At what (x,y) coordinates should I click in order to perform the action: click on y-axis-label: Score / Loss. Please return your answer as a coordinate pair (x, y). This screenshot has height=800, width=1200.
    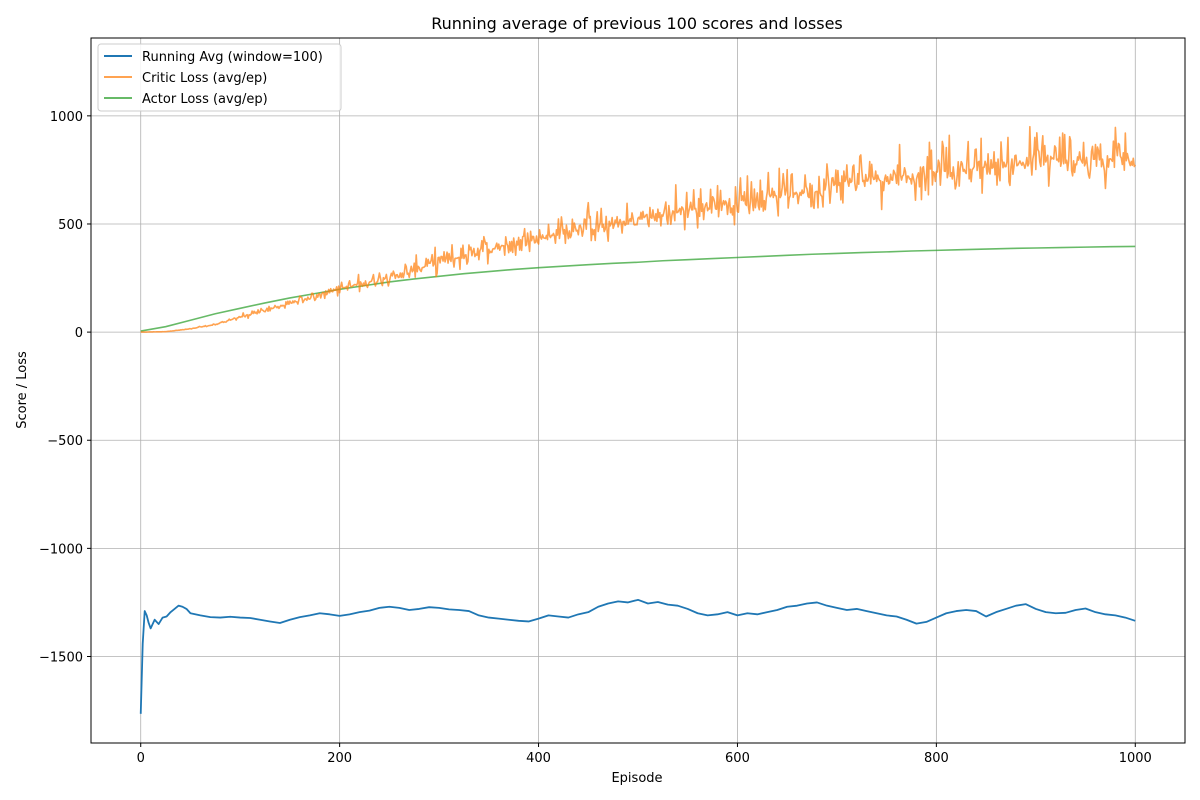
    Looking at the image, I should click on (22, 390).